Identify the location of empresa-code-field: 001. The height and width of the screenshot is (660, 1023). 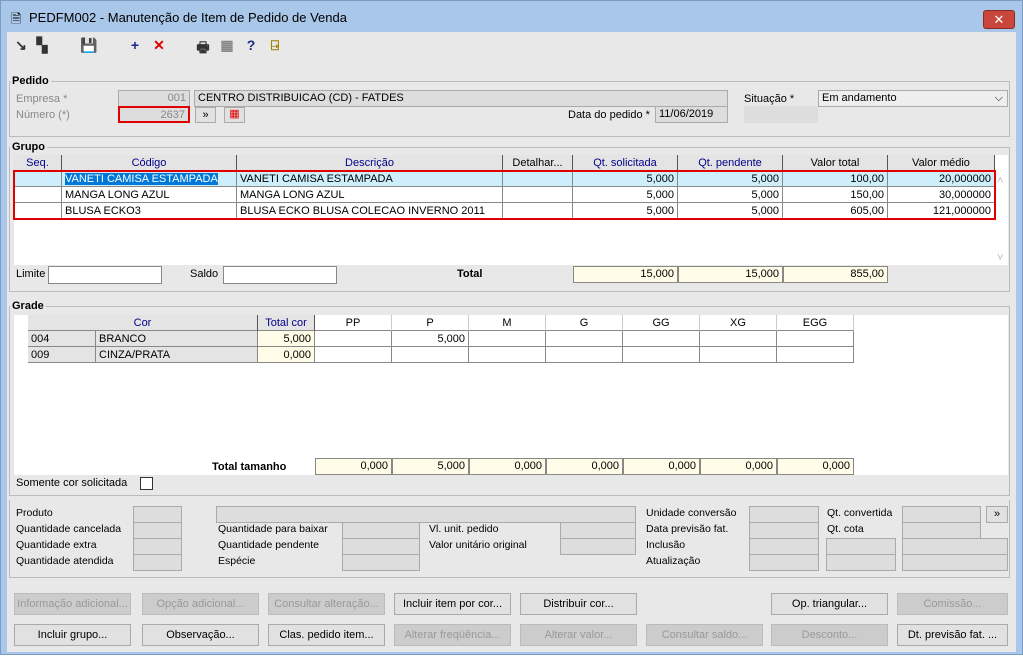
(154, 98).